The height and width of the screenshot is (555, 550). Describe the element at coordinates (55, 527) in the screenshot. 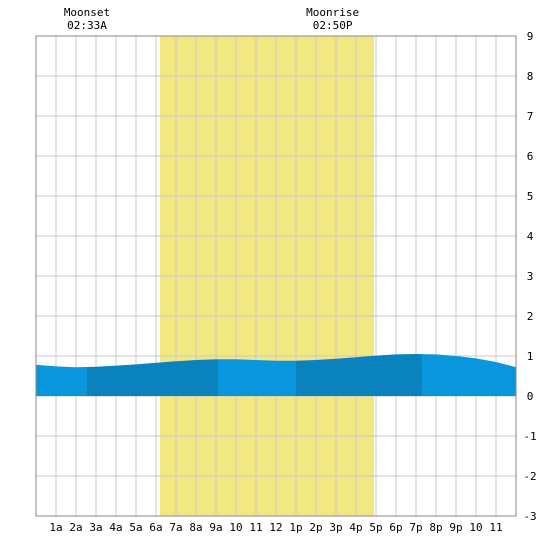

I see `x-tick-label: 1a` at that location.